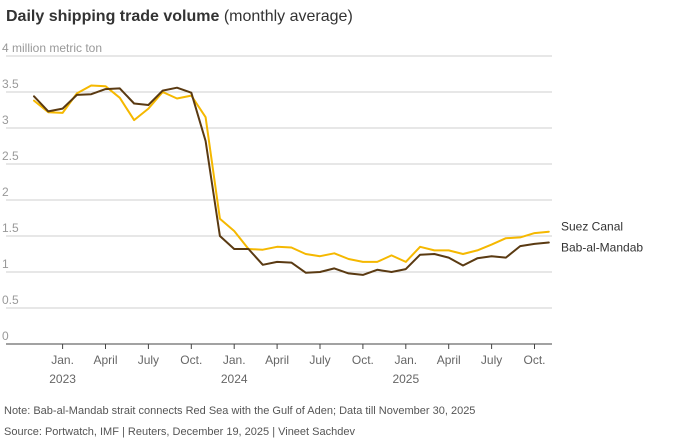 The image size is (680, 440). What do you see at coordinates (5, 264) in the screenshot?
I see `y-tick-label: 1` at bounding box center [5, 264].